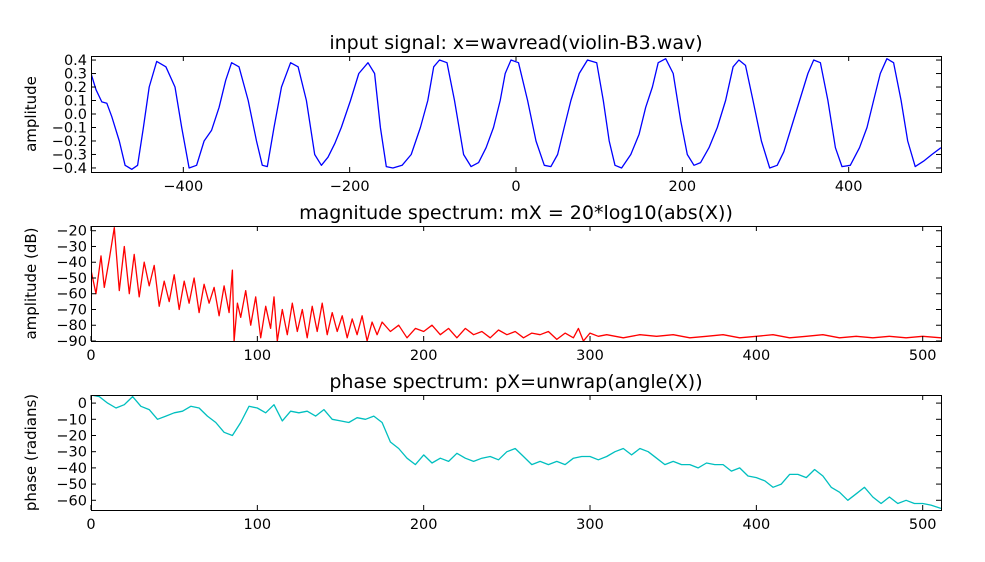  Describe the element at coordinates (69, 142) in the screenshot. I see `input-signal-ytick-label: −0.2` at that location.